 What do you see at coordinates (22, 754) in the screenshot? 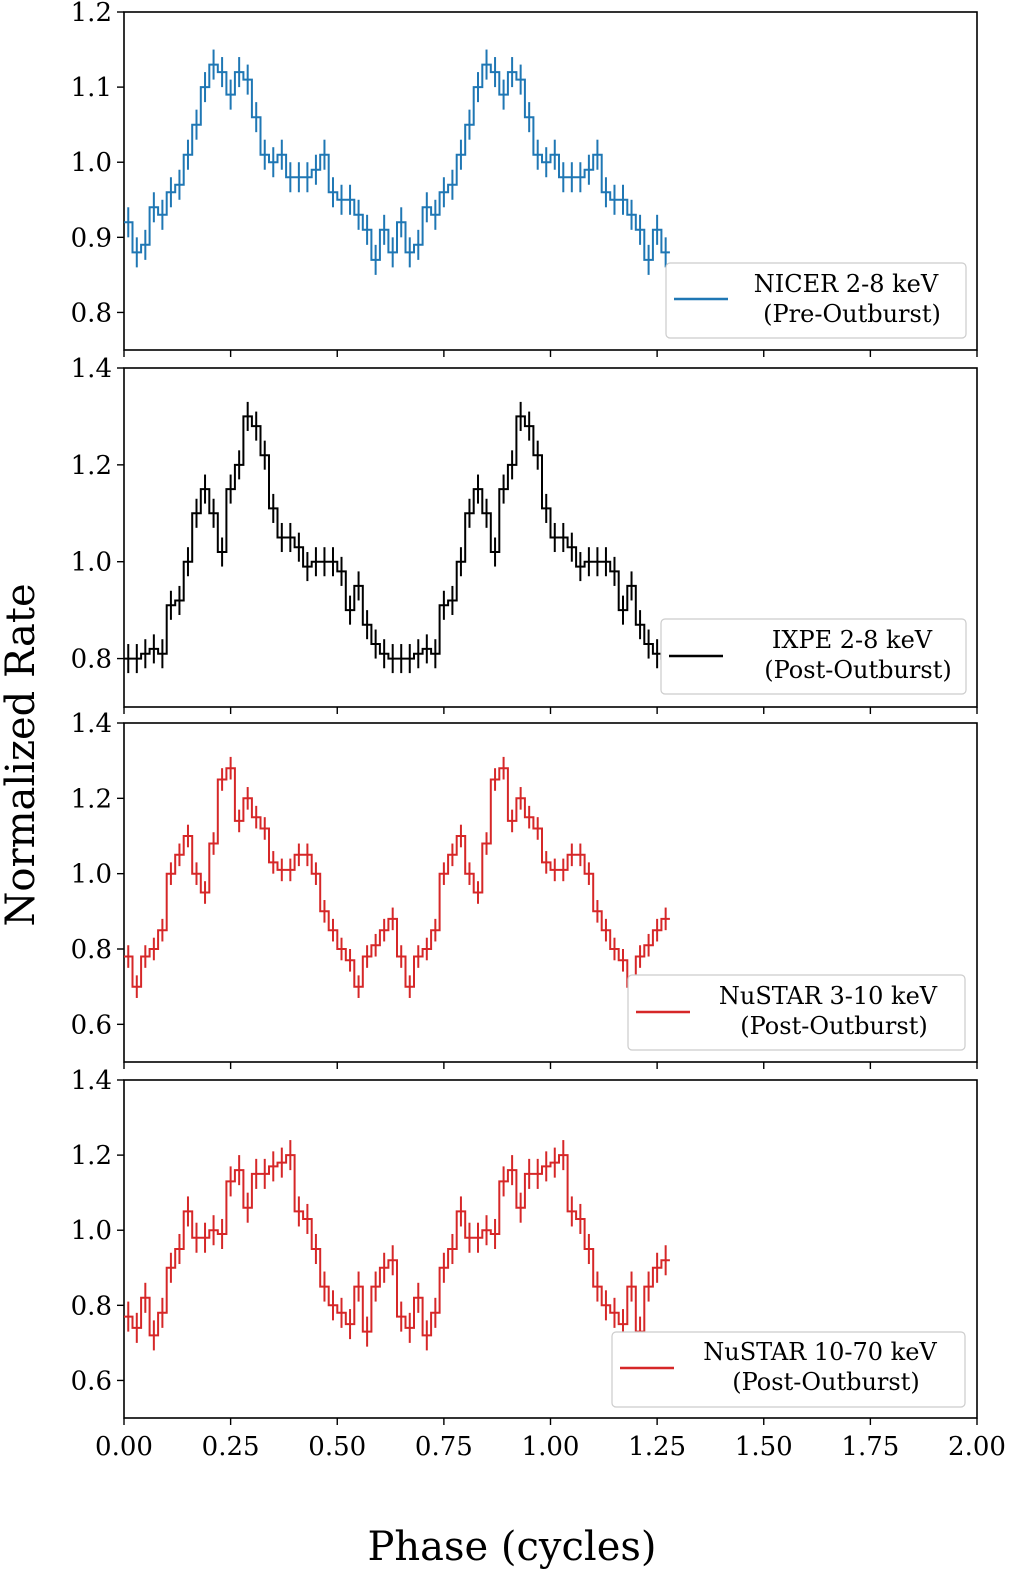
I see `y-axis-title: Normalized Rate` at bounding box center [22, 754].